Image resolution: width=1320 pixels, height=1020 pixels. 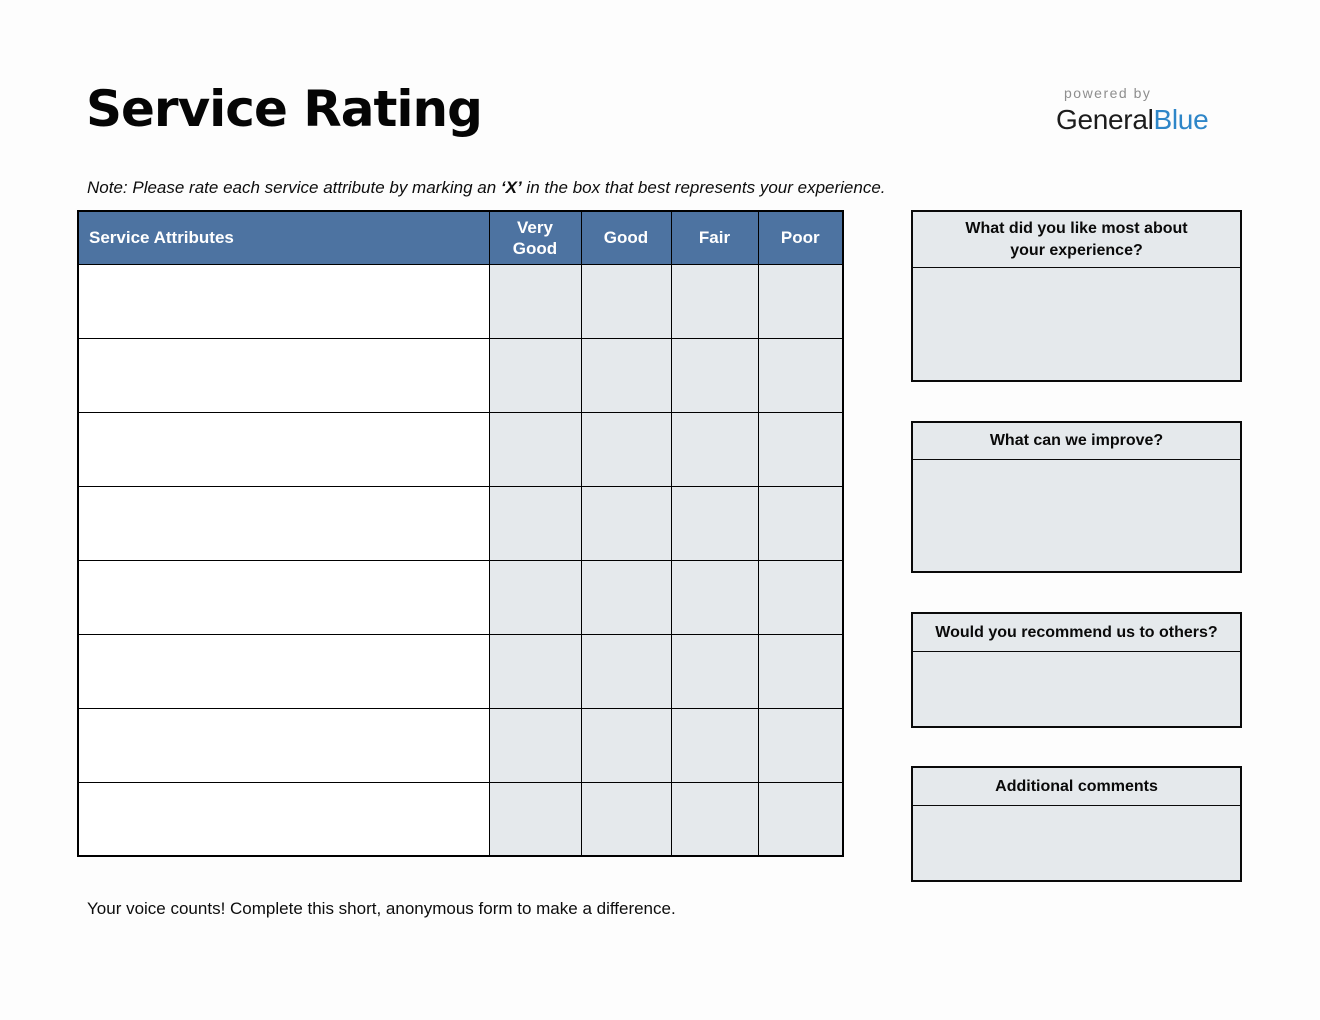 What do you see at coordinates (511, 187) in the screenshot?
I see `note-x-marker: ‘X’` at bounding box center [511, 187].